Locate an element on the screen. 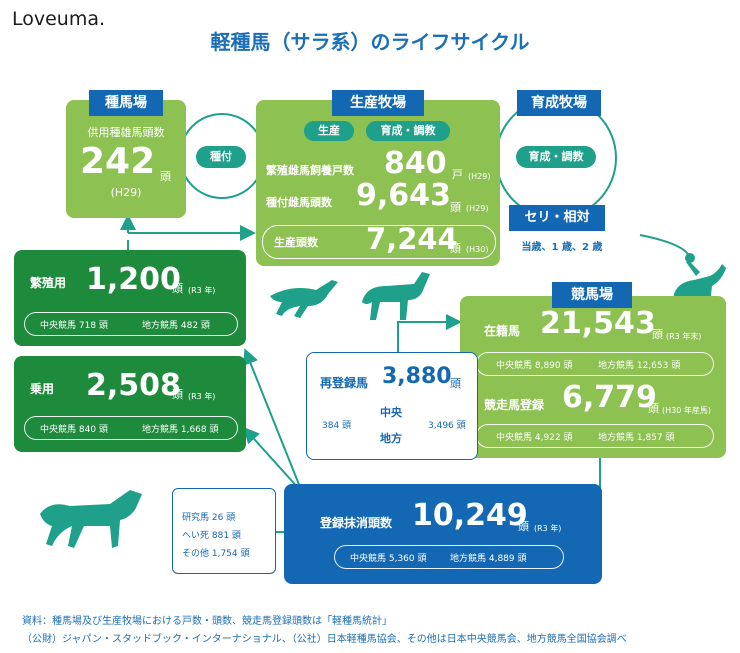 This screenshot has height=653, width=740. other-outcomes-box is located at coordinates (224, 531).